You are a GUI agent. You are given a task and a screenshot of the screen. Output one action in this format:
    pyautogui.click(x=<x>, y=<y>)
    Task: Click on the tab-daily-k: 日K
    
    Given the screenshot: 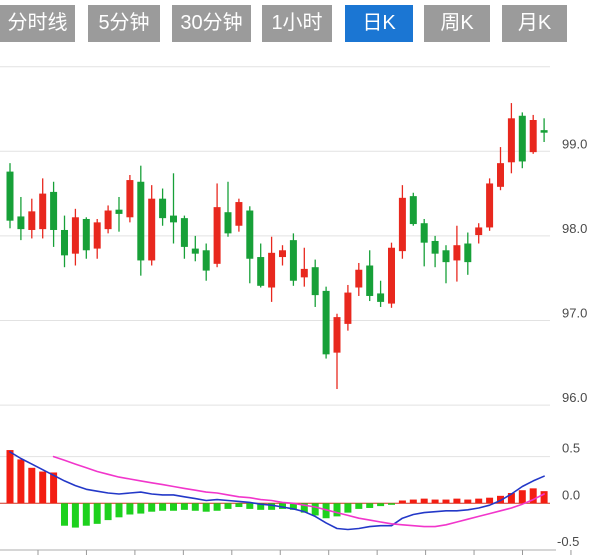 What is the action you would take?
    pyautogui.click(x=379, y=23)
    